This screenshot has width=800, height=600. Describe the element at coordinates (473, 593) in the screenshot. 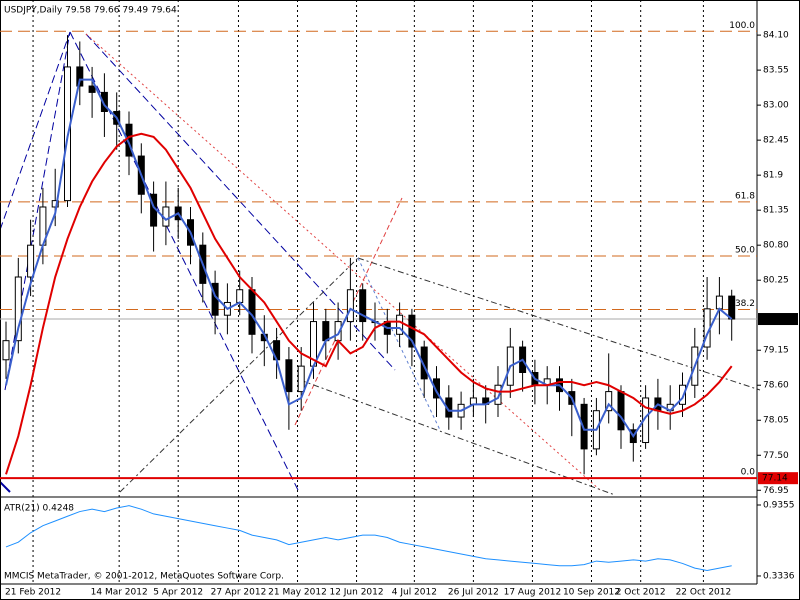

I see `x-tick-label: 26 Jul 2012` at that location.